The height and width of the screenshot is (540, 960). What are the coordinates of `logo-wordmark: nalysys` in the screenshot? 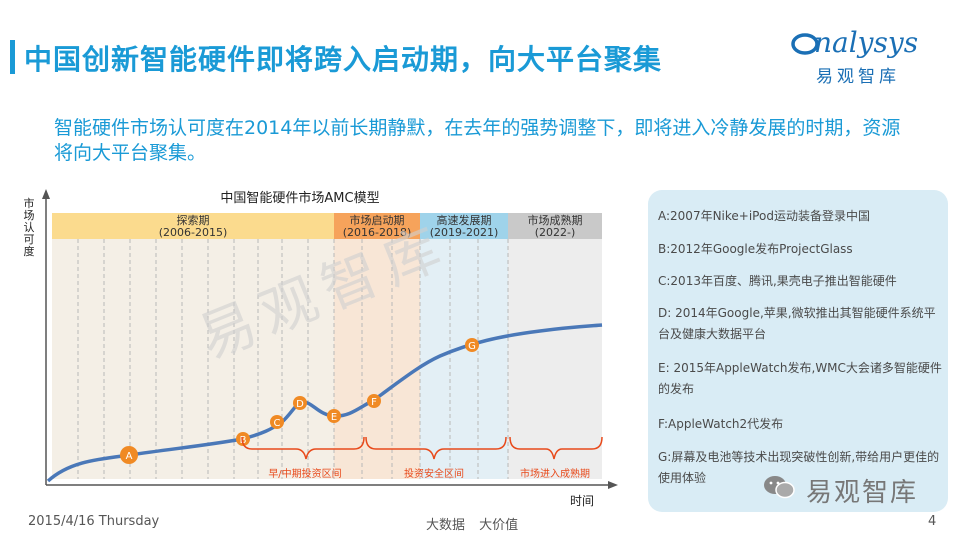 It's located at (866, 42).